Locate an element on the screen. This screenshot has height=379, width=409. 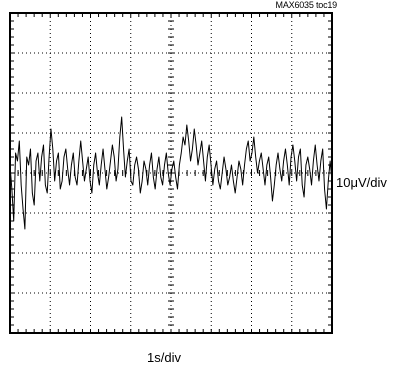
figure-id-label: MAX6035 toc19 is located at coordinates (306, 5).